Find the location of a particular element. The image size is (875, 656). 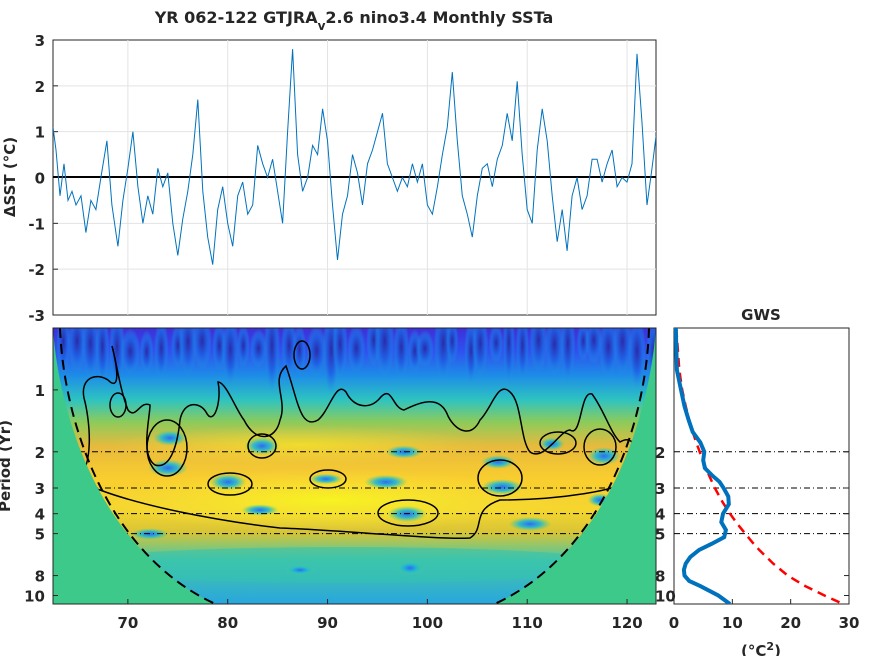

low-power-blobs is located at coordinates (356, 361).